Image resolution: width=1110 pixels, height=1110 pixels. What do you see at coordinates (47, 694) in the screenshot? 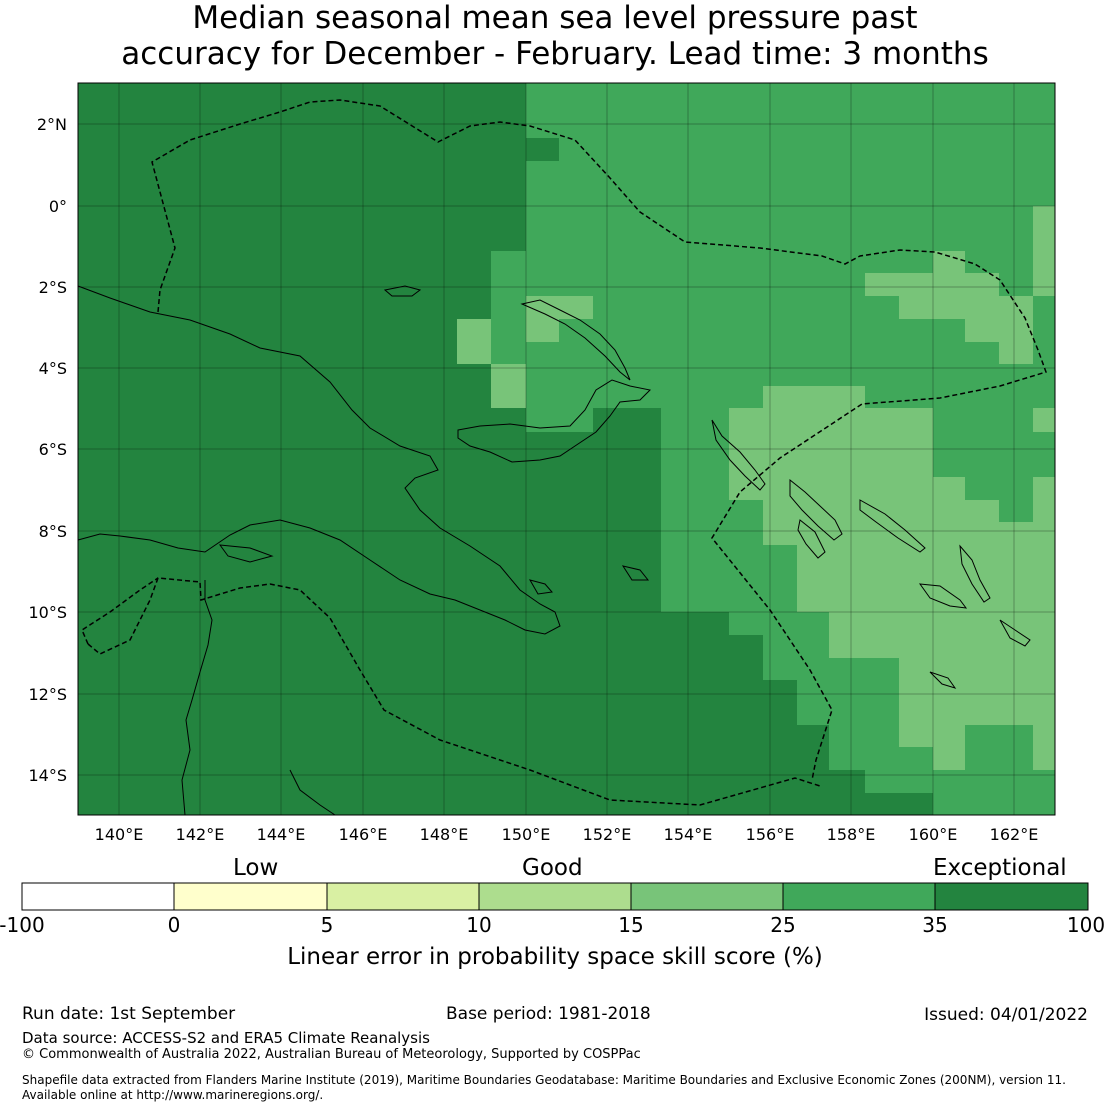
I see `lat-tick-label: 12°S` at bounding box center [47, 694].